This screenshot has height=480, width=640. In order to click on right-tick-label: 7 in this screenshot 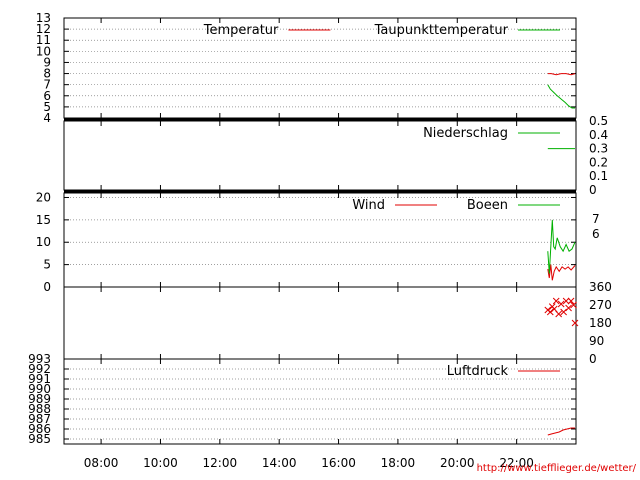, I will do `click(596, 219)`.